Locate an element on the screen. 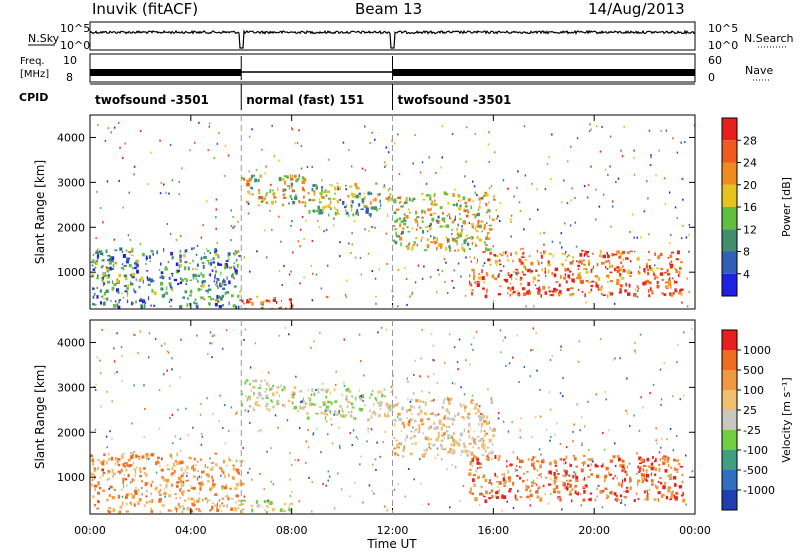  nsky-line is located at coordinates (392, 39).